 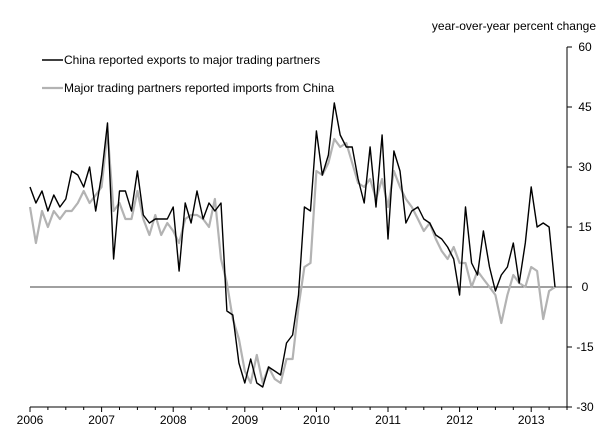 What do you see at coordinates (585, 47) in the screenshot?
I see `y-tick-label: 60` at bounding box center [585, 47].